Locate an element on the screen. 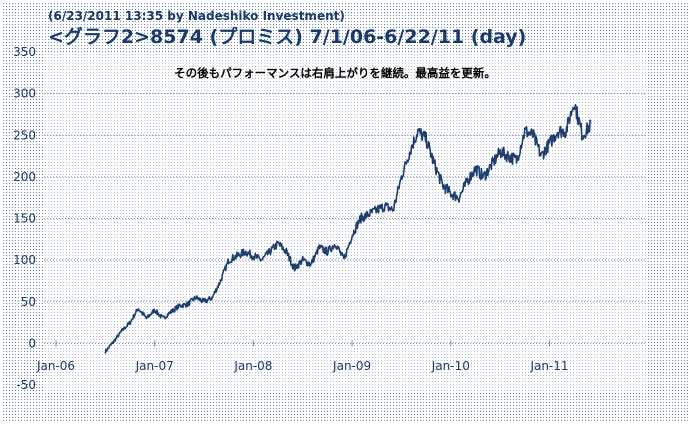  x-tick-label: Jan-11 is located at coordinates (548, 366).